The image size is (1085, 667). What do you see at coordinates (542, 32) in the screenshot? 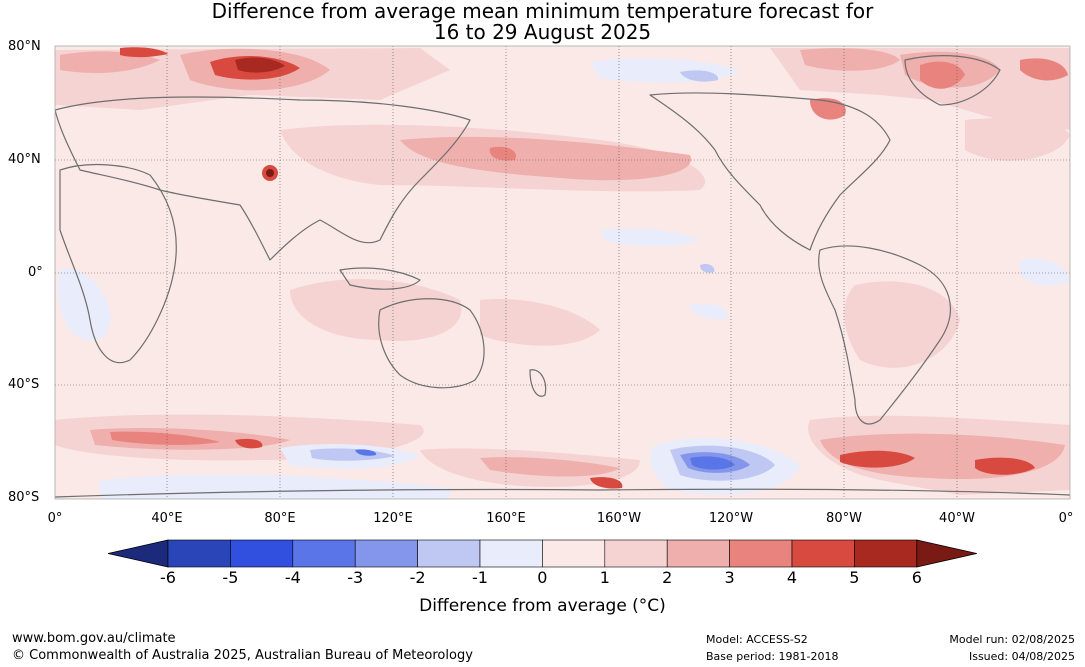
I see `page-subtitle: 16 to 29 August 2025` at bounding box center [542, 32].